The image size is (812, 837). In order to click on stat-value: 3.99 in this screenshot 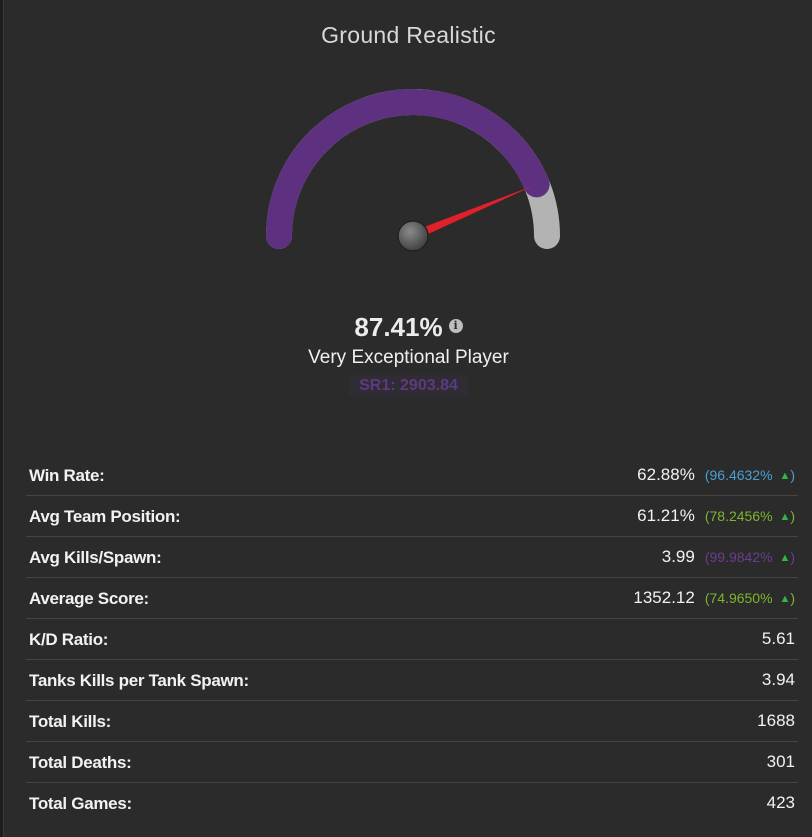, I will do `click(678, 556)`.